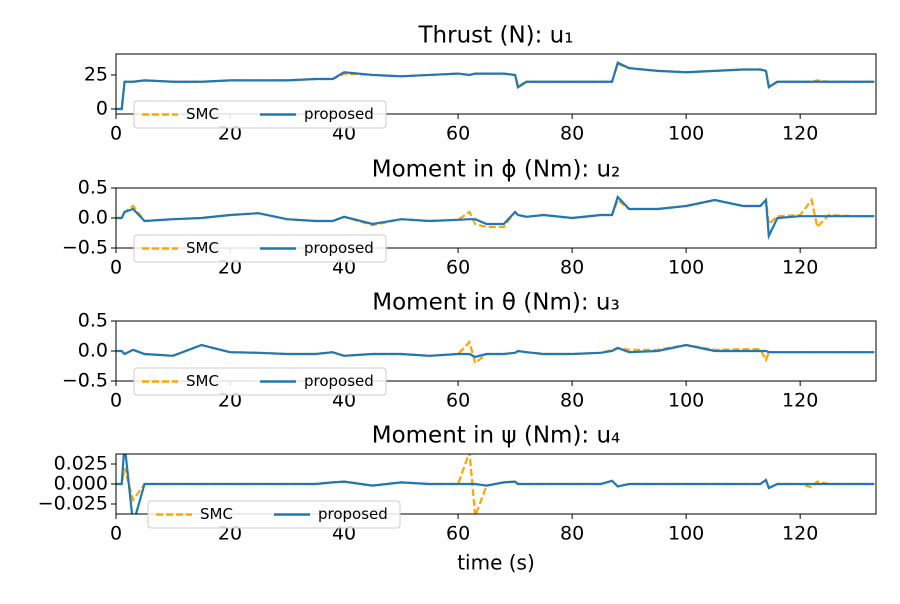 Image resolution: width=900 pixels, height=604 pixels. Describe the element at coordinates (81, 464) in the screenshot. I see `y-tick-label: 0.025` at that location.